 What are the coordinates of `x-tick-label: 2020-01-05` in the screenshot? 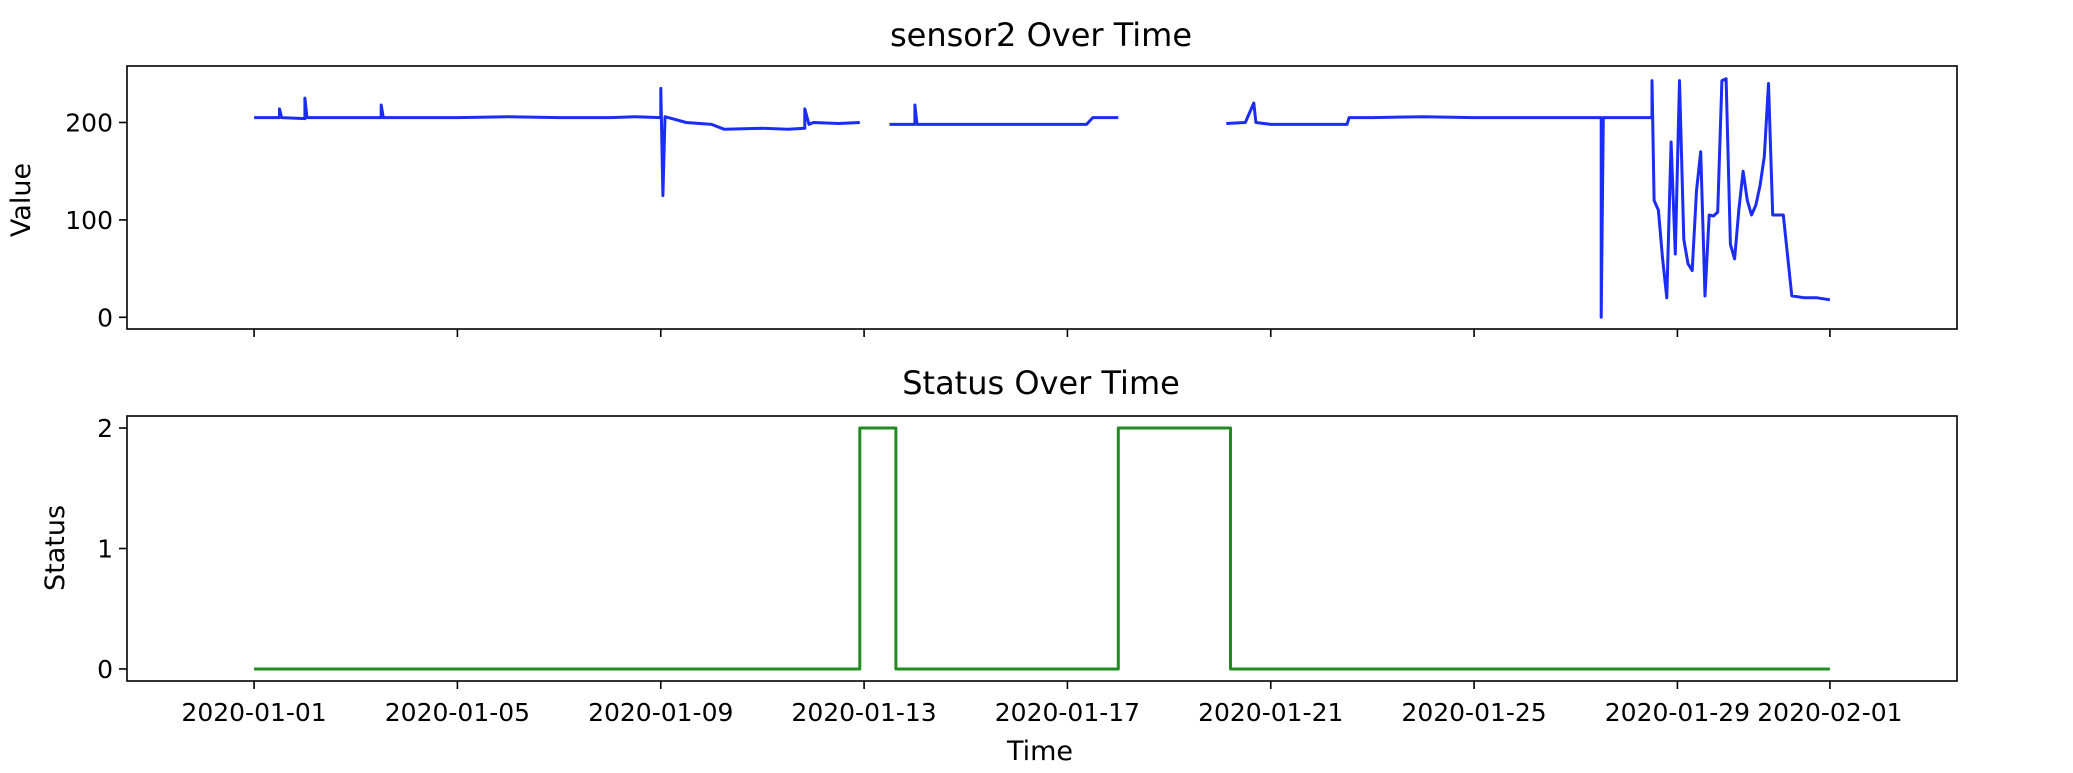 It's located at (457, 712).